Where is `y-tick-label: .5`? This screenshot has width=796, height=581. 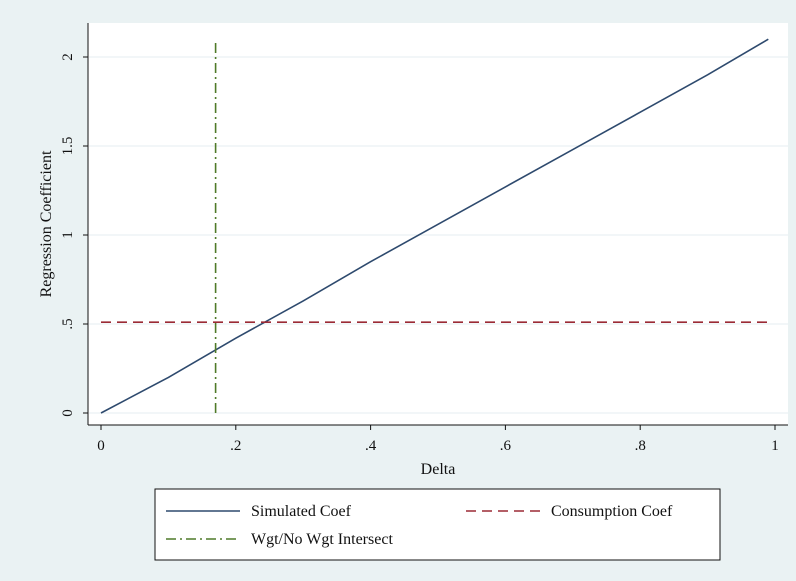
y-tick-label: .5 is located at coordinates (68, 323).